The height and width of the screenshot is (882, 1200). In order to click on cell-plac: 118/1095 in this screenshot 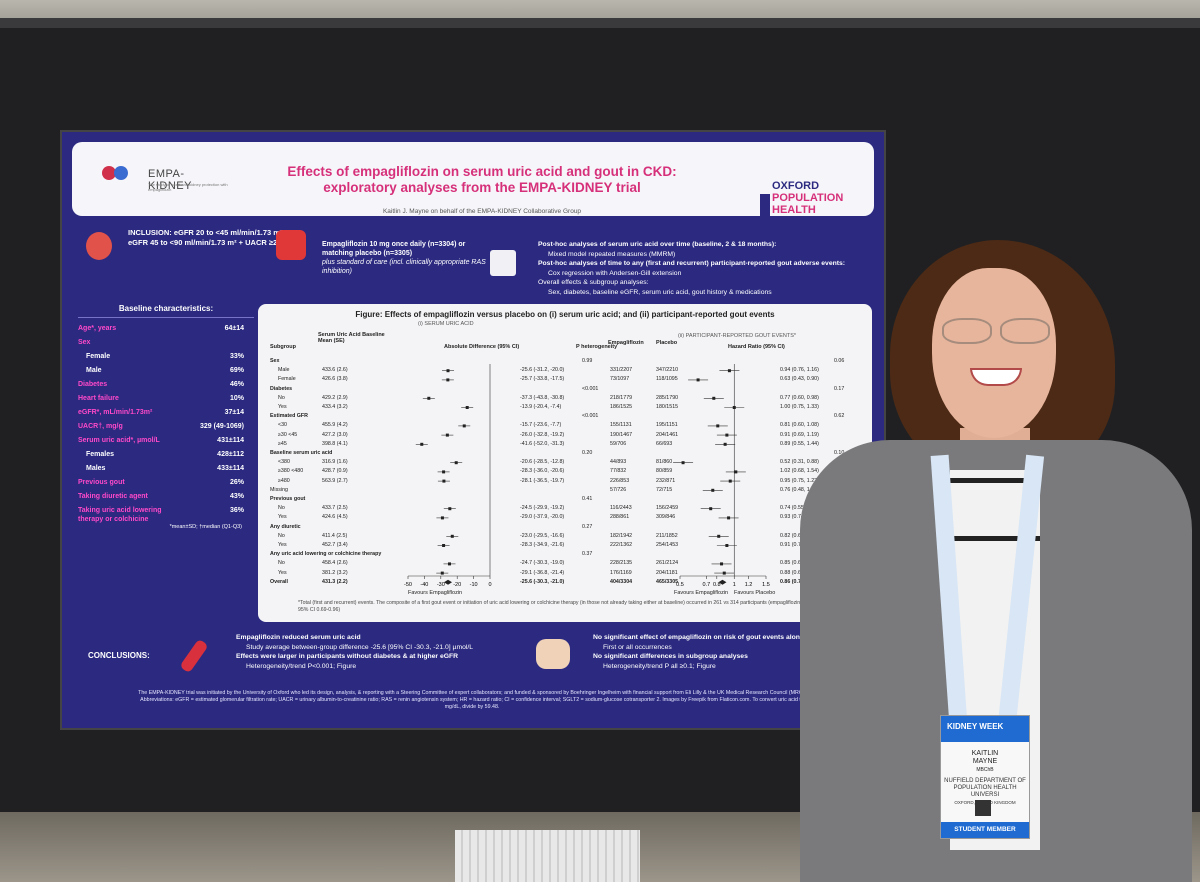, I will do `click(667, 379)`.